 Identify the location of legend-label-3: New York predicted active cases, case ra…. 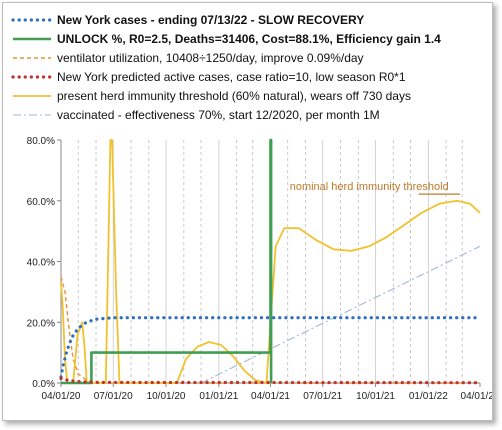
(231, 77).